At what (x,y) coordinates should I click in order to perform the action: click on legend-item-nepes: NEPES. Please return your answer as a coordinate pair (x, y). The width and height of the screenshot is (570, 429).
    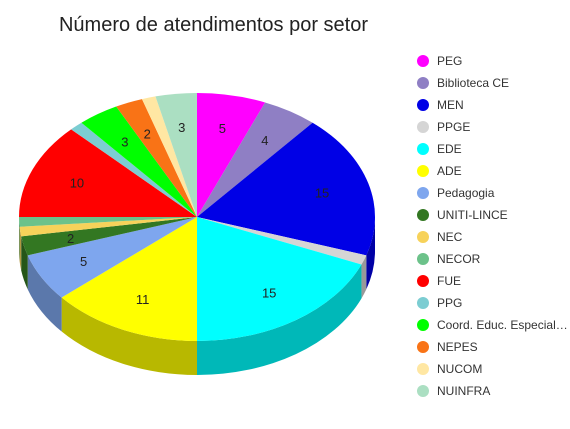
    Looking at the image, I should click on (447, 347).